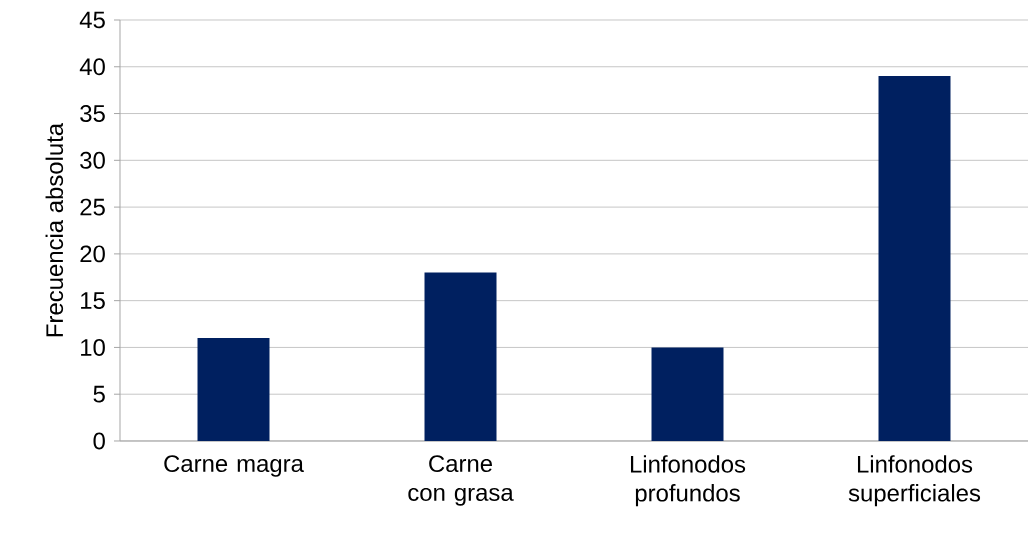 Image resolution: width=1028 pixels, height=535 pixels. I want to click on y-tick-label: 0, so click(99, 441).